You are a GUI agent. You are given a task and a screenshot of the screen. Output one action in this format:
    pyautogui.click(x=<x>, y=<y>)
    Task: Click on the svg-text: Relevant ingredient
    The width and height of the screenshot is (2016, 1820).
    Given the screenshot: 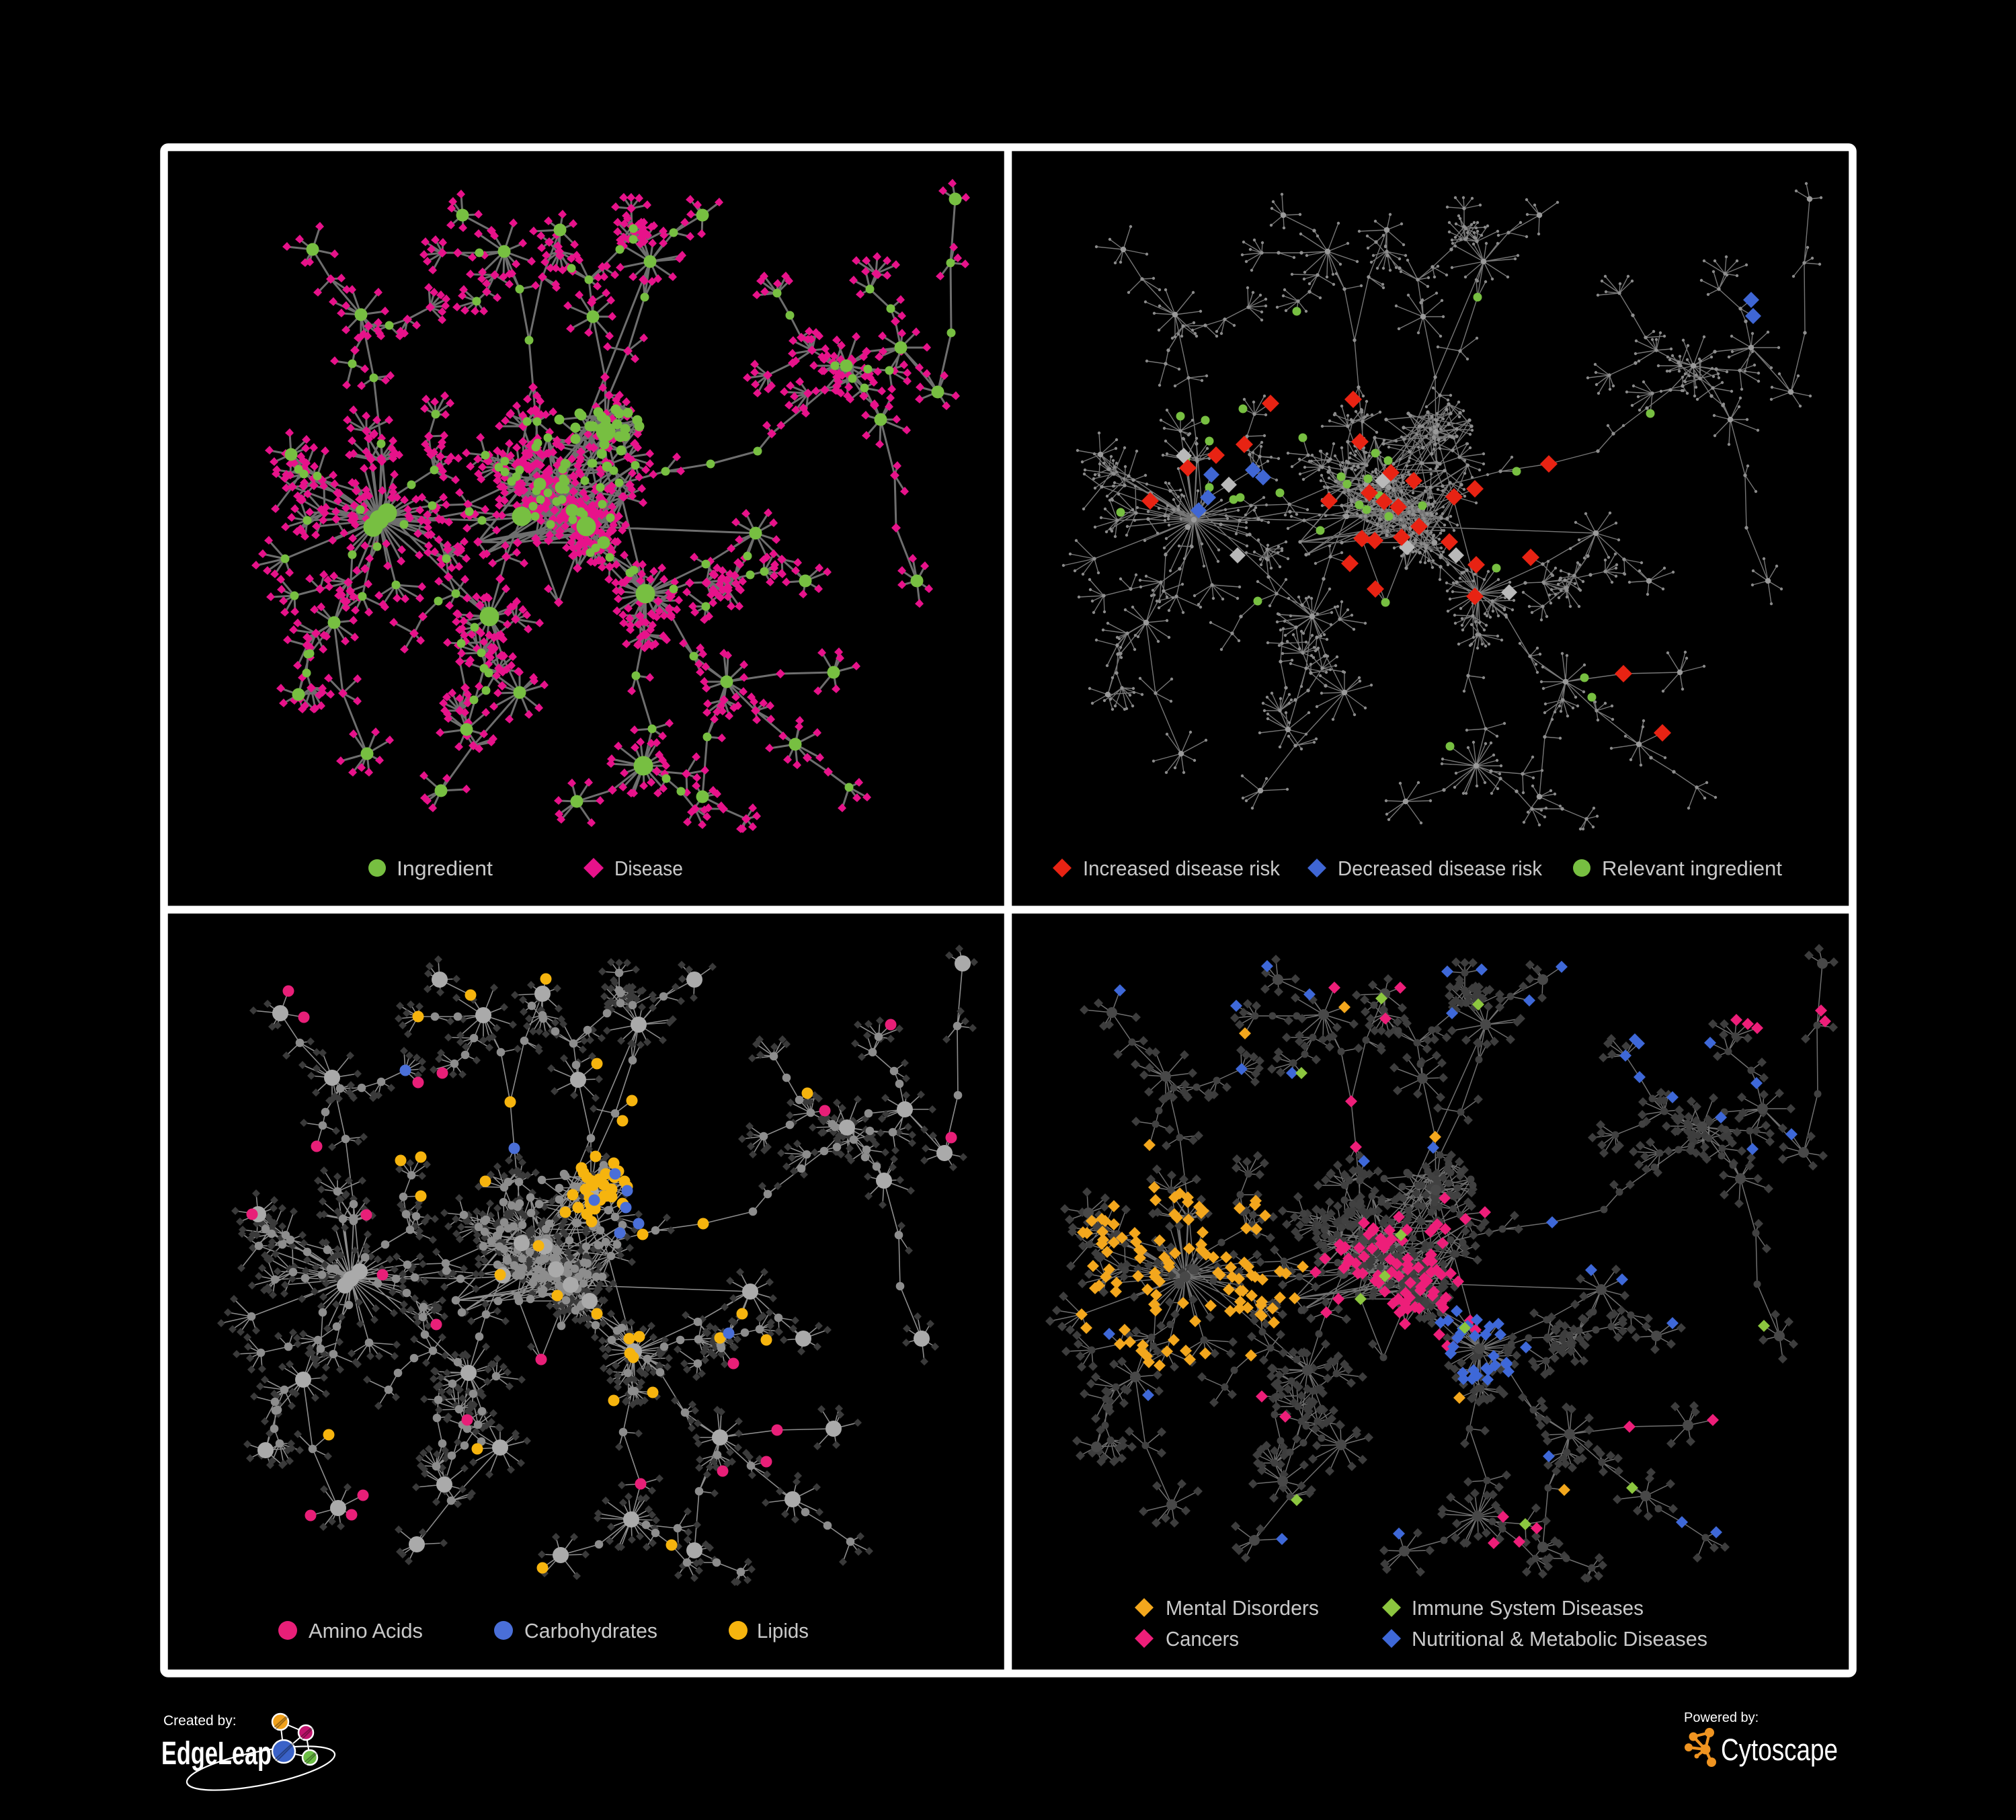 What is the action you would take?
    pyautogui.click(x=1692, y=868)
    